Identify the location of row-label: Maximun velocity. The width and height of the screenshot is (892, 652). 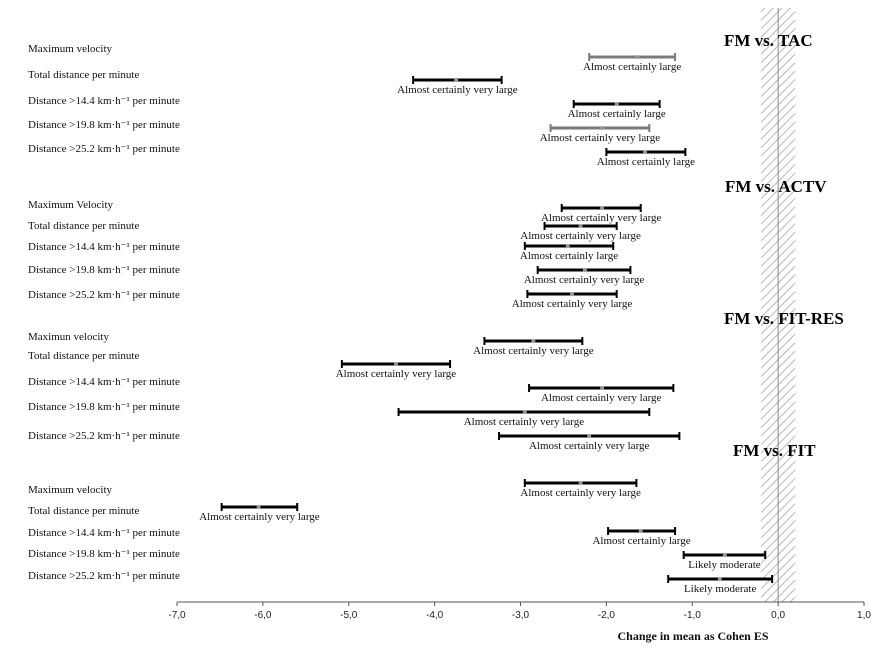
(68, 337).